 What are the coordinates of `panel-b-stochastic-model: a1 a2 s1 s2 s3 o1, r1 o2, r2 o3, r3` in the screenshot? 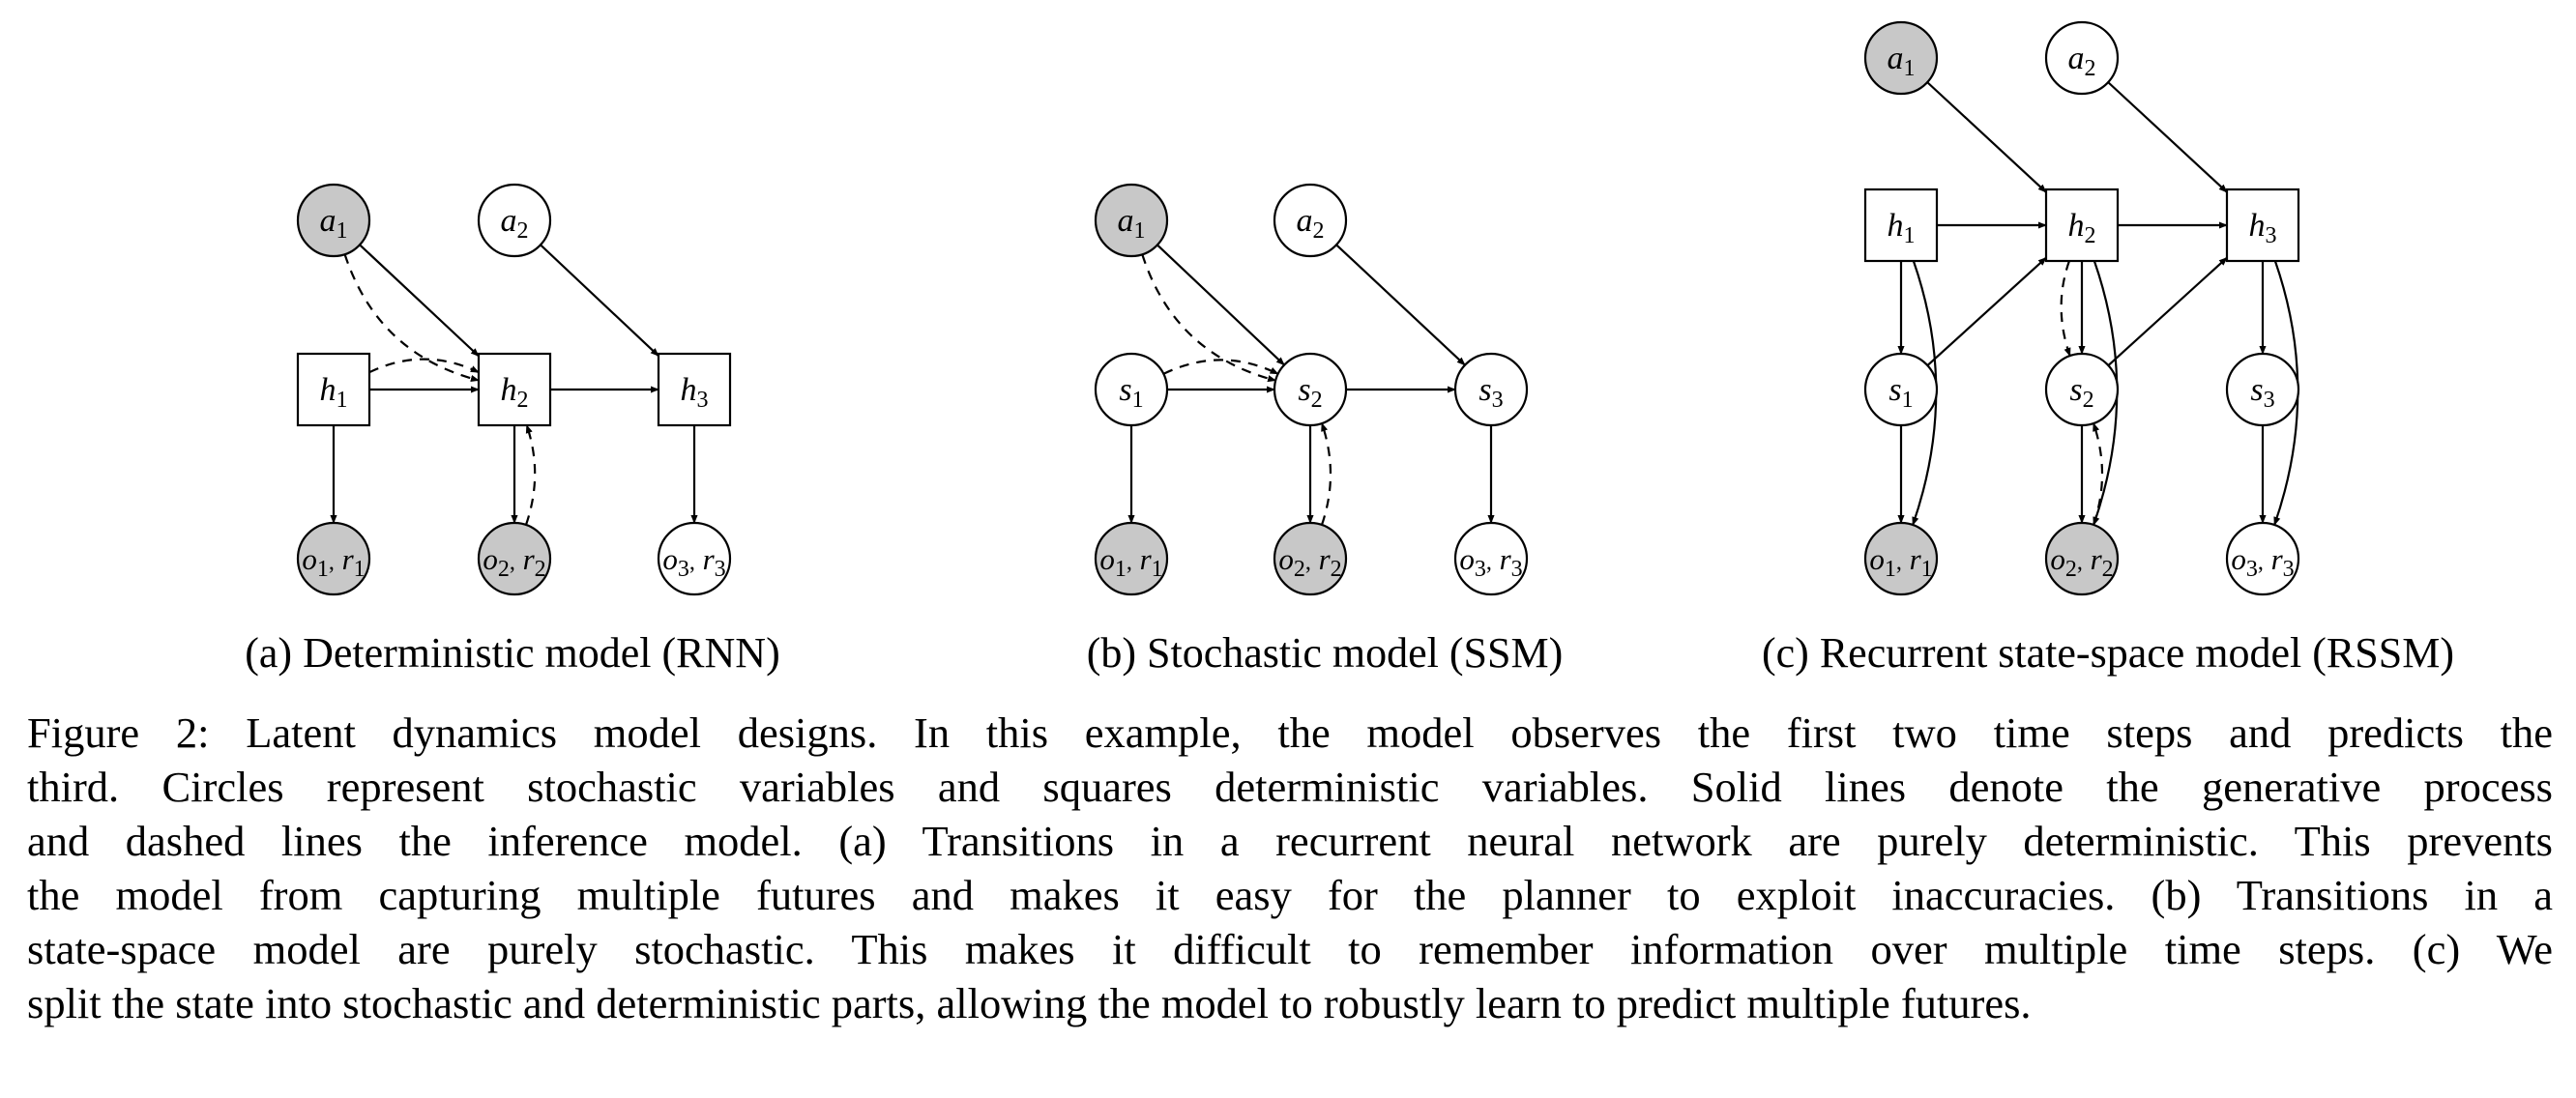 It's located at (1311, 389).